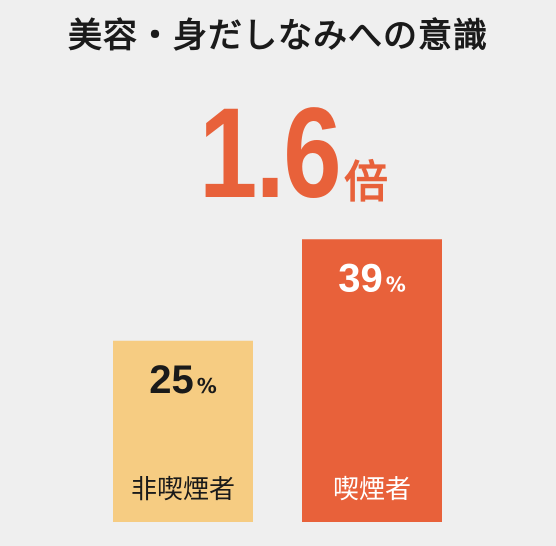 This screenshot has width=556, height=546. Describe the element at coordinates (207, 386) in the screenshot. I see `bar-value-unit-1: %` at that location.